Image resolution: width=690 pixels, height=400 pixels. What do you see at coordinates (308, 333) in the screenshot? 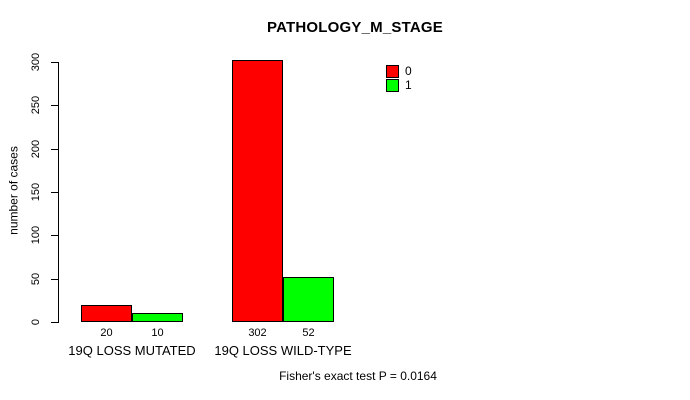
I see `bar-value-label: 52` at bounding box center [308, 333].